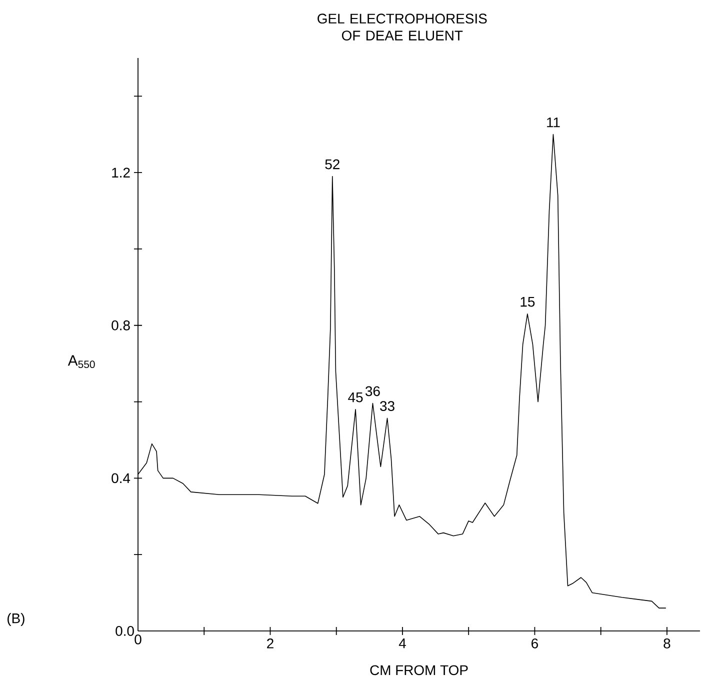 The image size is (701, 686). Describe the element at coordinates (535, 643) in the screenshot. I see `x-tick-label: 6` at that location.